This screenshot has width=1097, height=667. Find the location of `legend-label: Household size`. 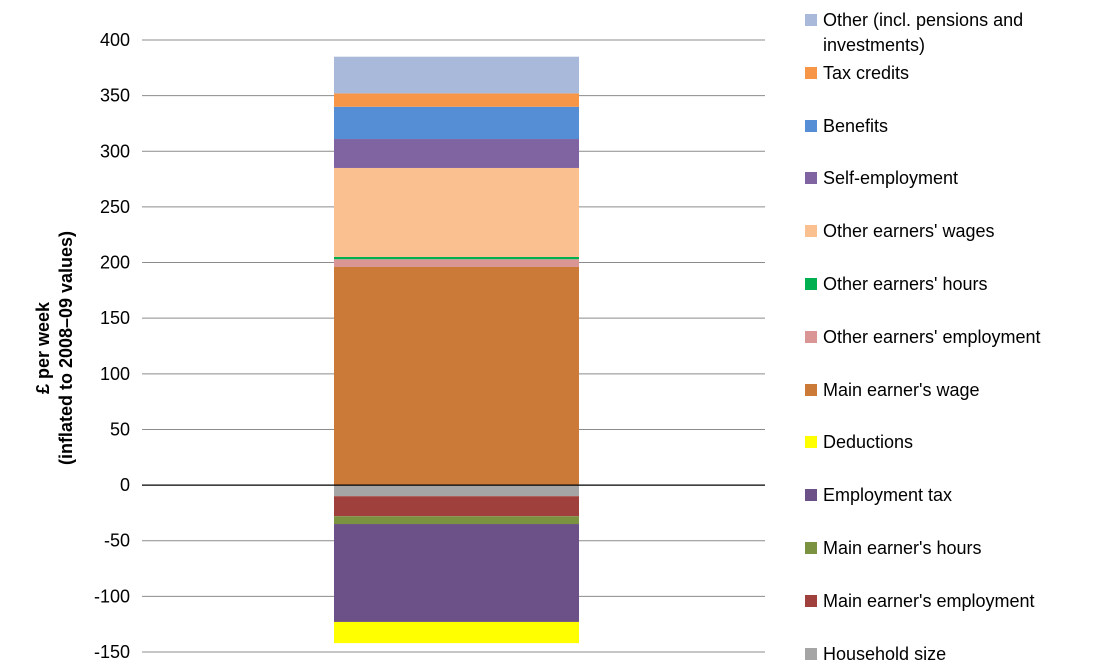

legend-label: Household size is located at coordinates (885, 653).